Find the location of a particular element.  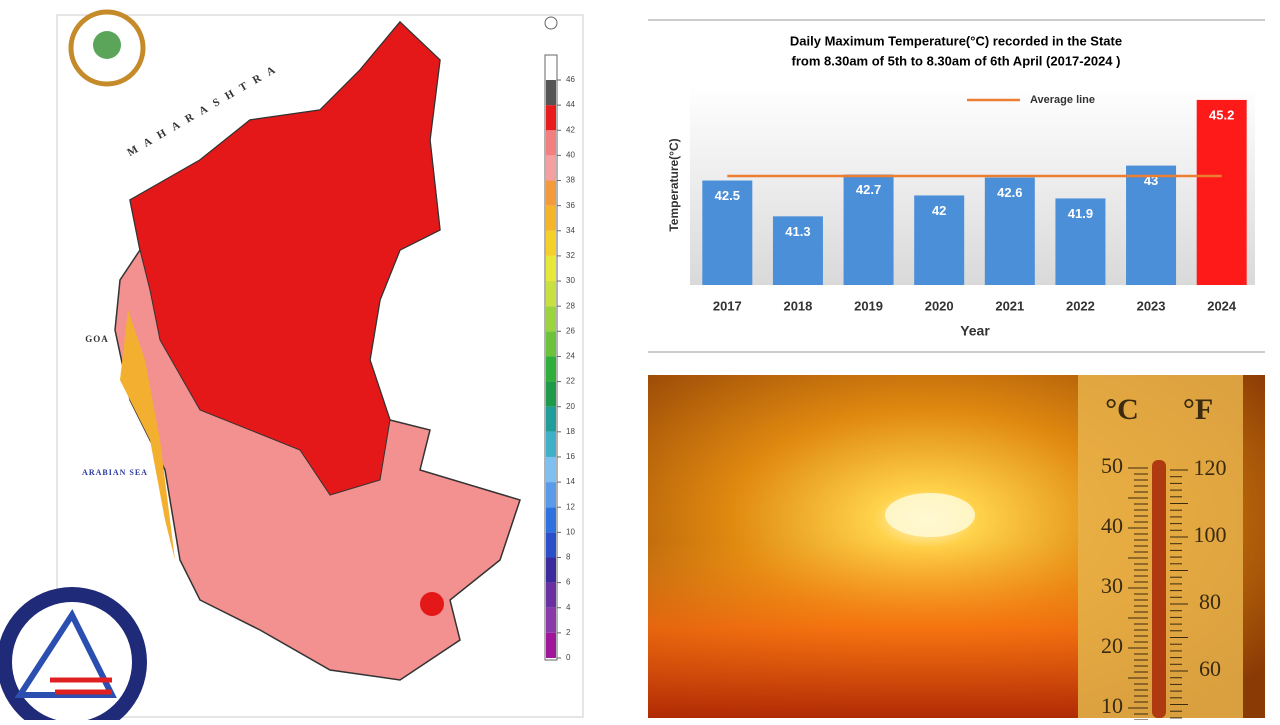

celsius-tick: 30 is located at coordinates (1112, 585).